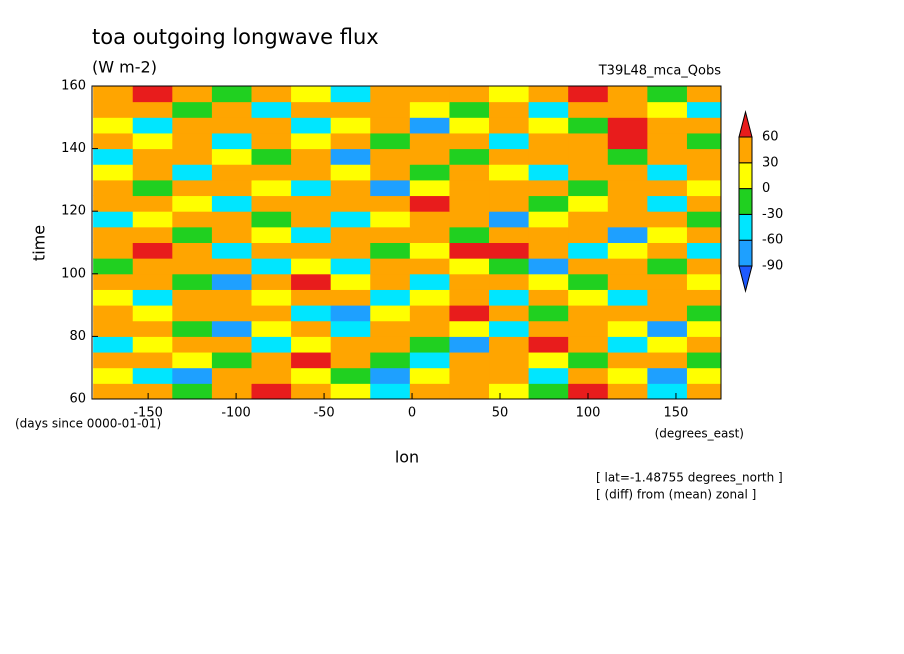  I want to click on y-unit-label: (days since 0000-01-01), so click(88, 424).